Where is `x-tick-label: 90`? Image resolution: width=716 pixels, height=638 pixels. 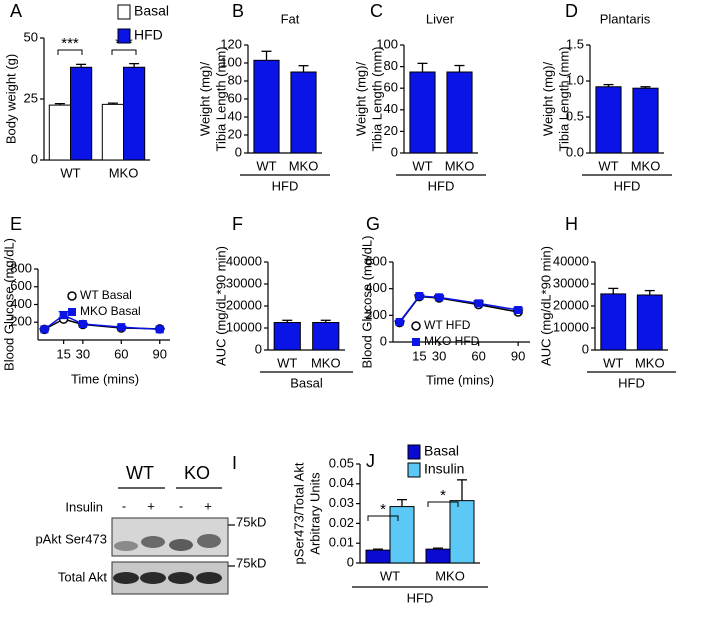
x-tick-label: 90 is located at coordinates (160, 353).